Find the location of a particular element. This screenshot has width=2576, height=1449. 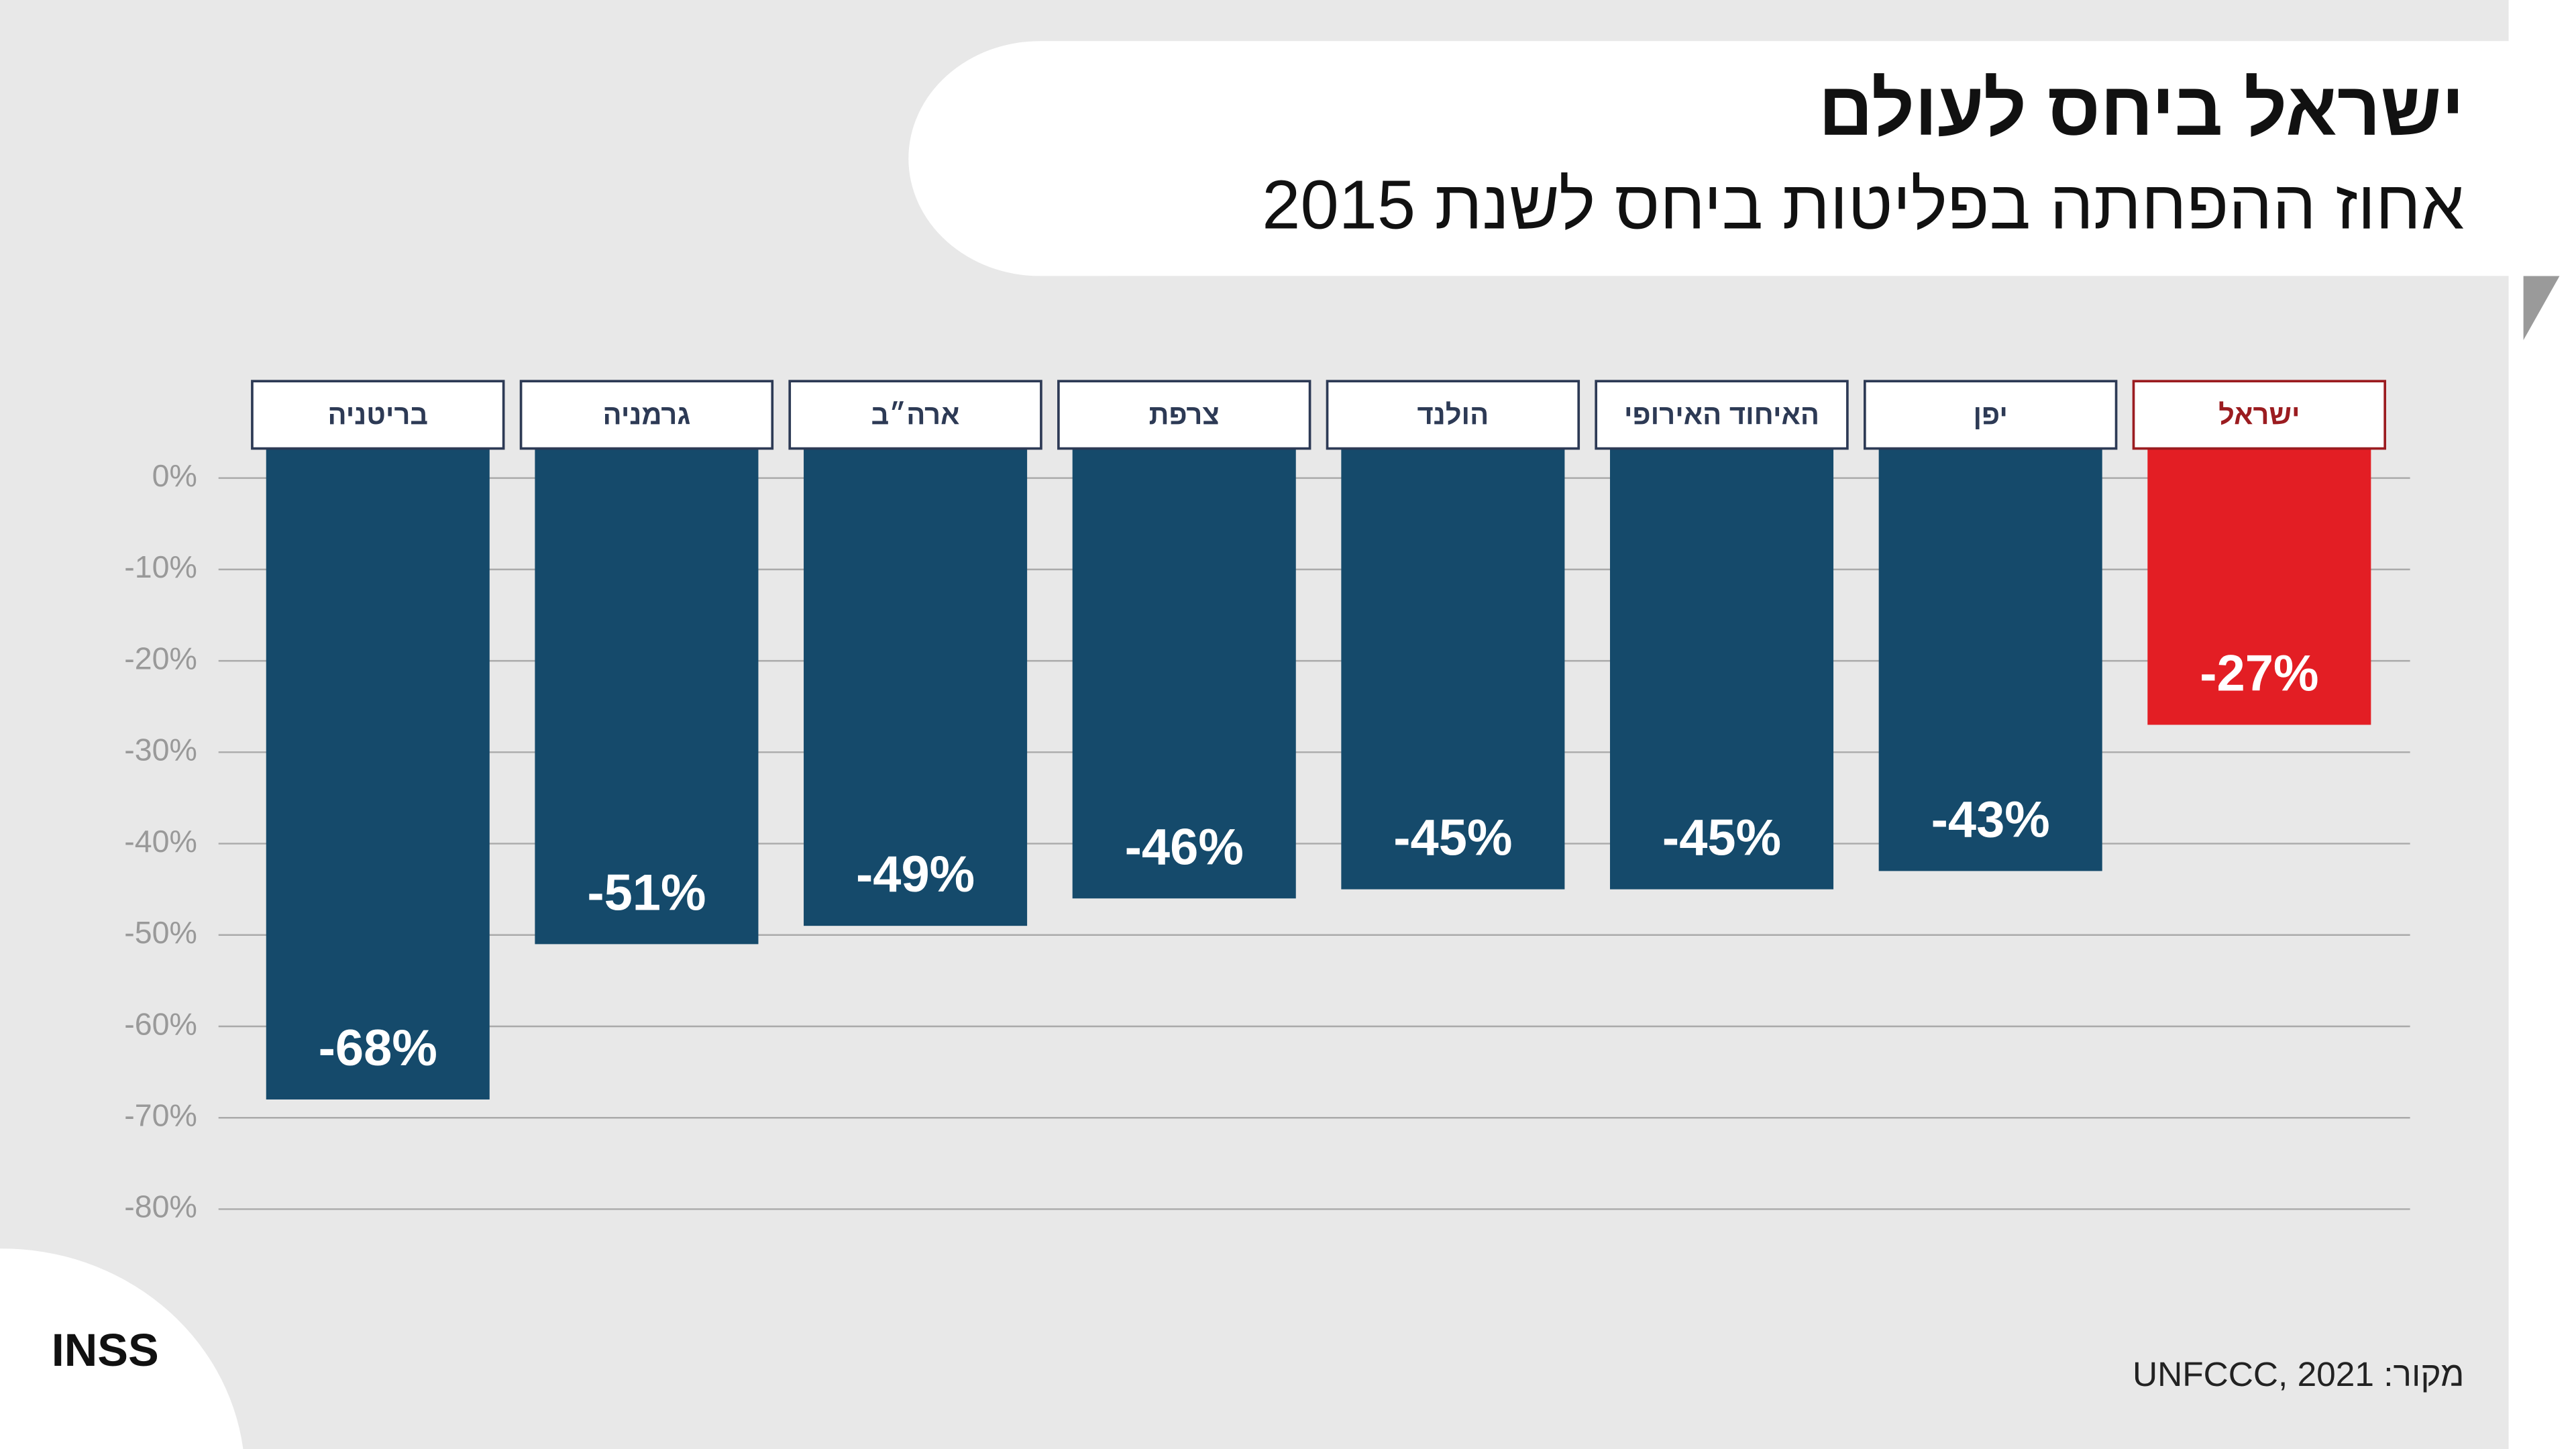

y-tick-label: -10% is located at coordinates (160, 566).